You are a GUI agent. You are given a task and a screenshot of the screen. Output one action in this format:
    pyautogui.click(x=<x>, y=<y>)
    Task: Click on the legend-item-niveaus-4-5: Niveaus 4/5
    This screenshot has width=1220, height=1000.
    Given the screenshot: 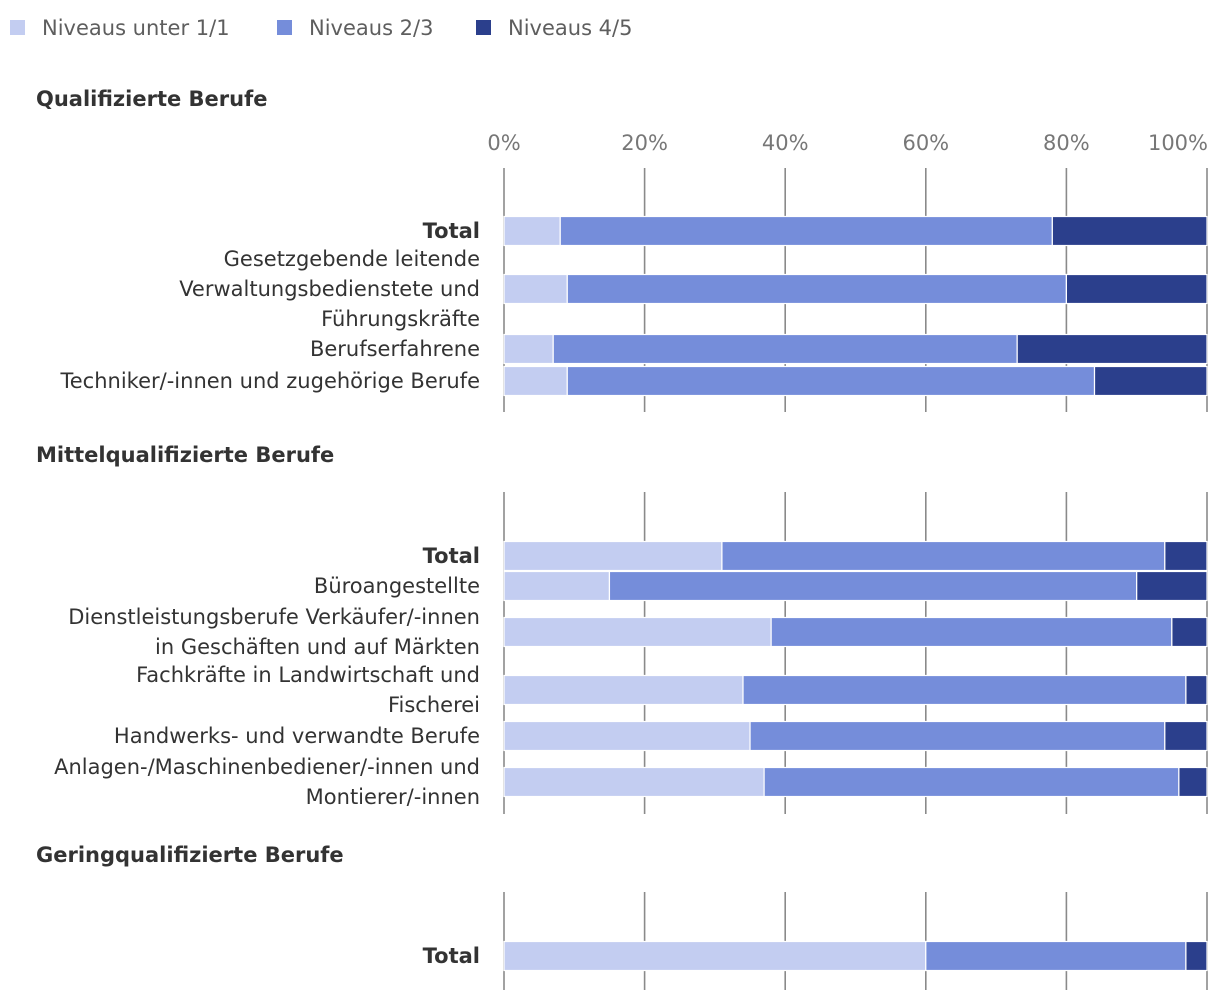 What is the action you would take?
    pyautogui.click(x=554, y=28)
    